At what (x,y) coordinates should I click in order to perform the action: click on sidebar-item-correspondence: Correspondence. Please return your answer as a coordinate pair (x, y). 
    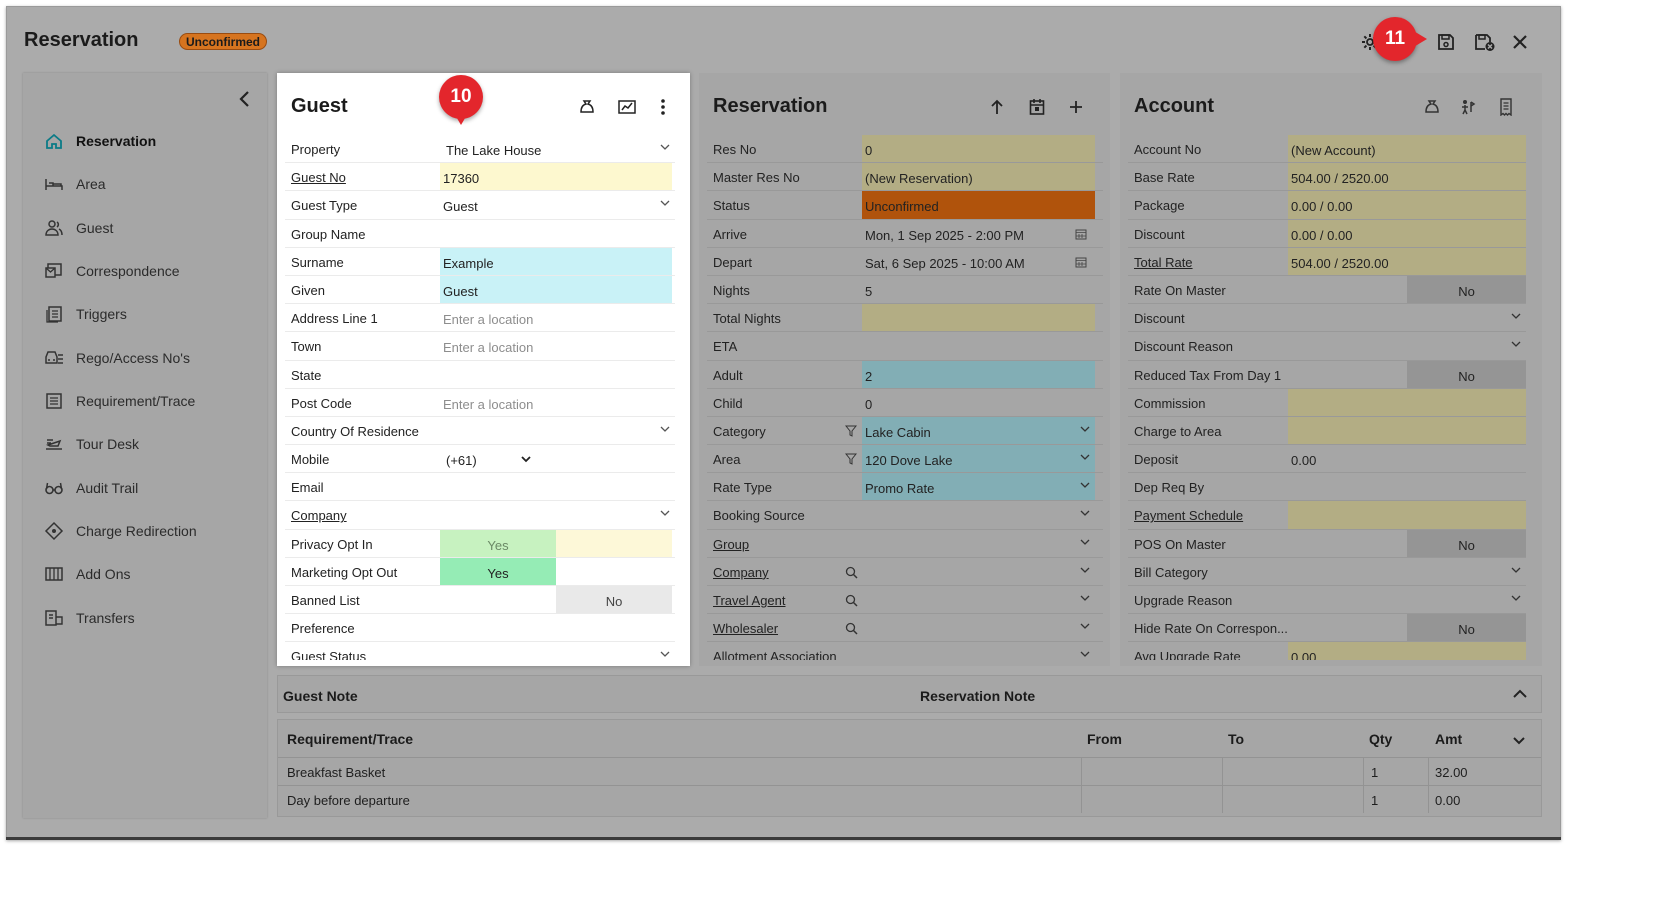
    Looking at the image, I should click on (145, 271).